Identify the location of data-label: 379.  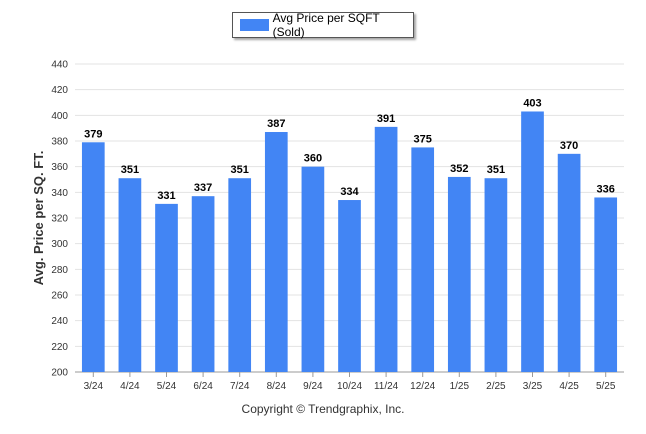
(93, 134).